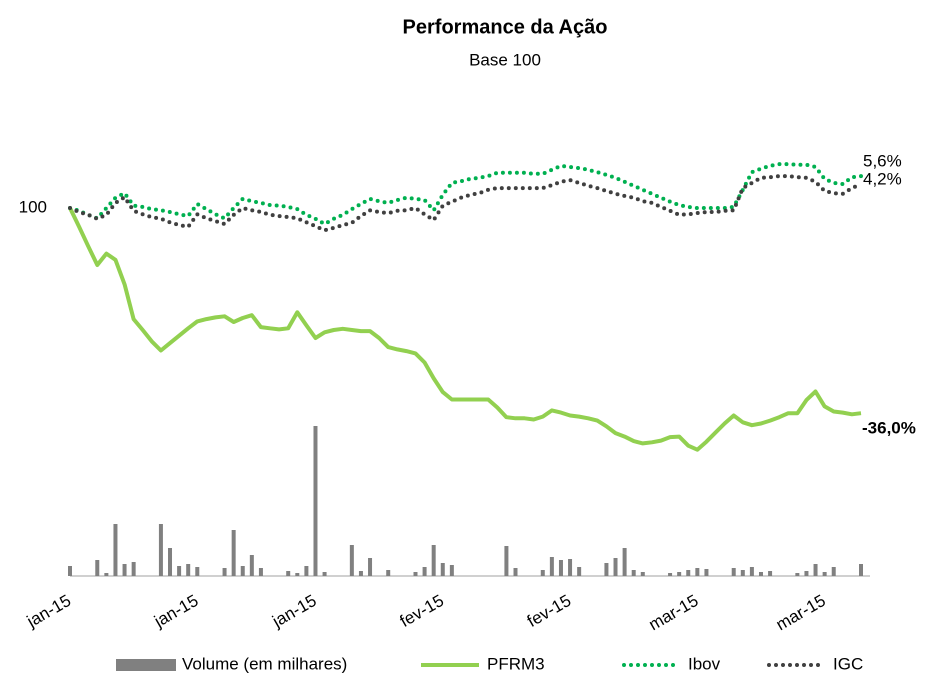  What do you see at coordinates (882, 179) in the screenshot?
I see `end-label: 4,2%` at bounding box center [882, 179].